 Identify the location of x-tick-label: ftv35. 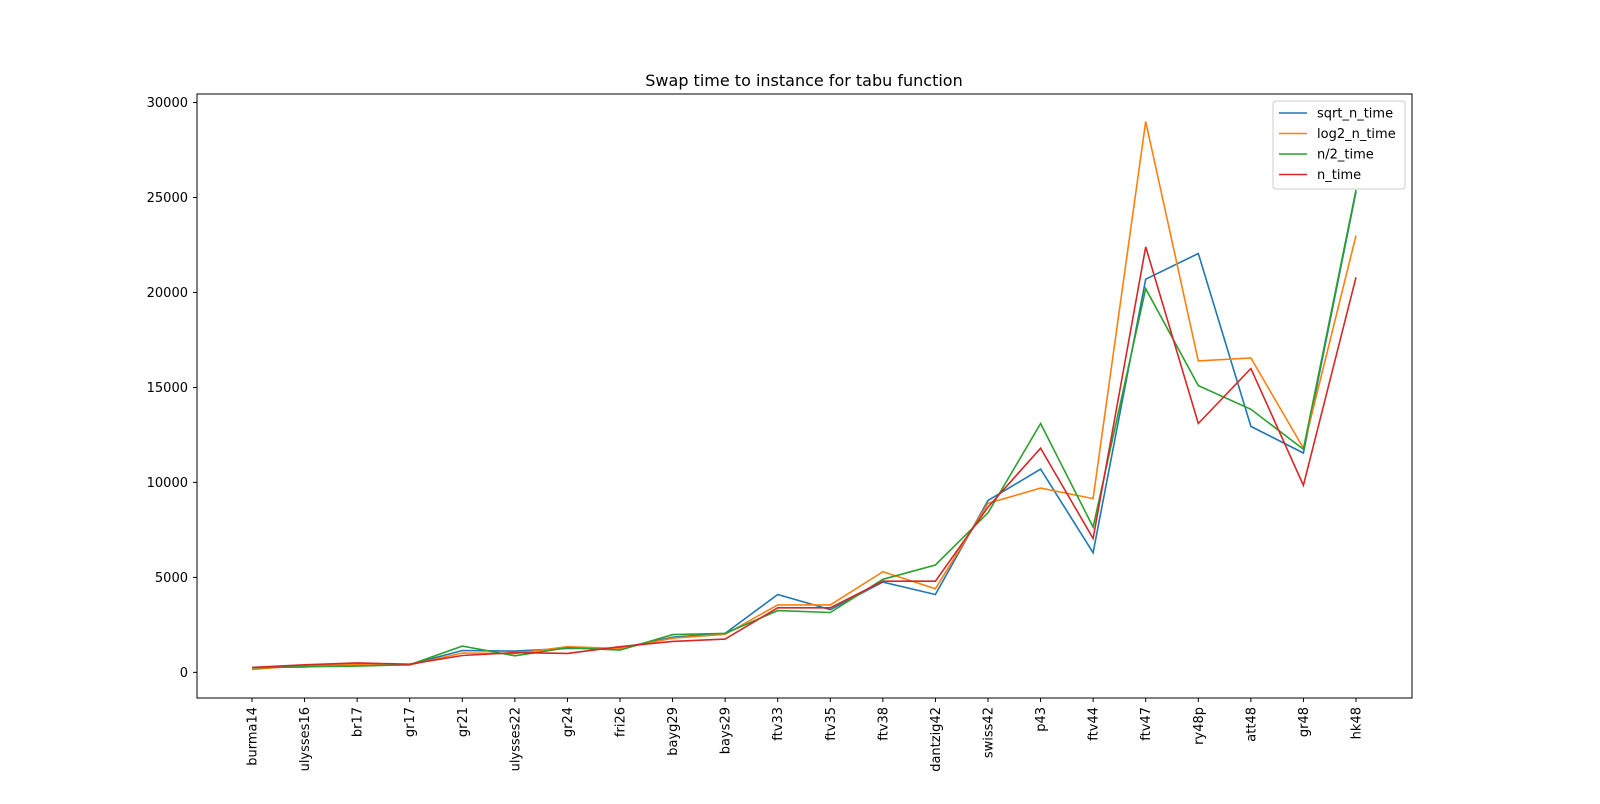
(831, 724).